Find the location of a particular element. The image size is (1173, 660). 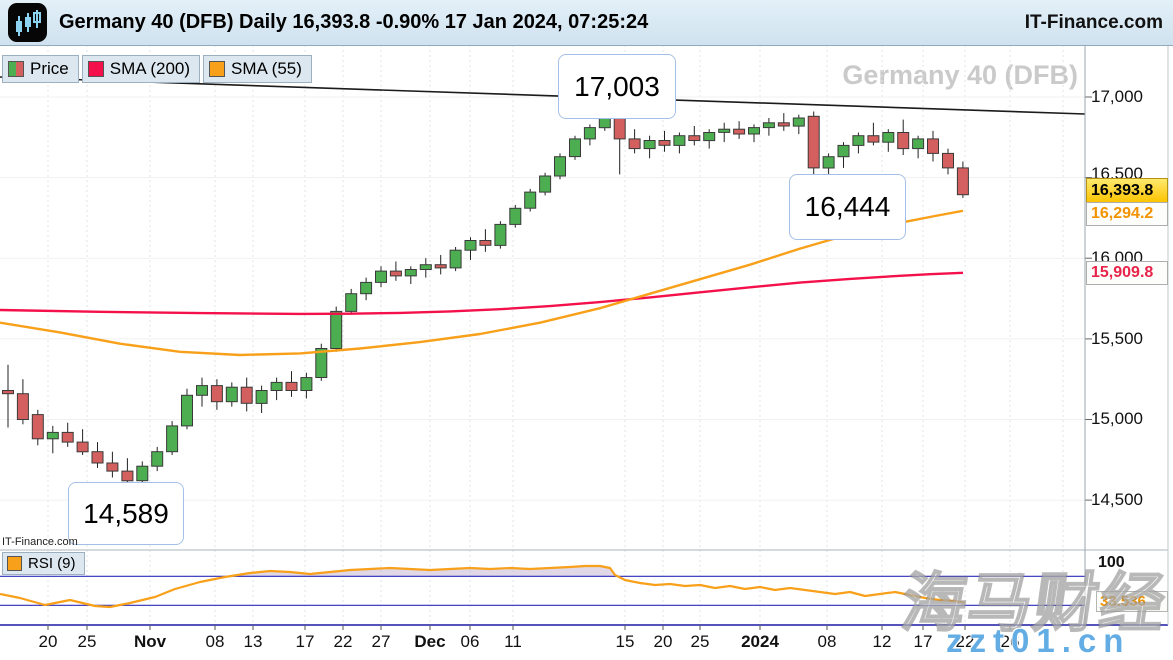

price-axis-label: 15,000 is located at coordinates (1117, 419).